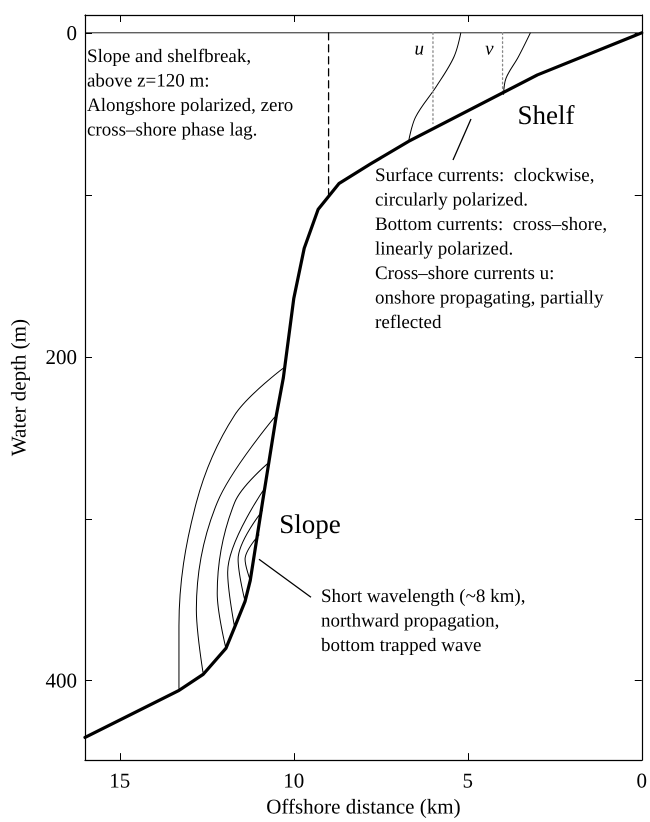 The image size is (650, 822). Describe the element at coordinates (61, 680) in the screenshot. I see `y-tick-label: 400` at that location.